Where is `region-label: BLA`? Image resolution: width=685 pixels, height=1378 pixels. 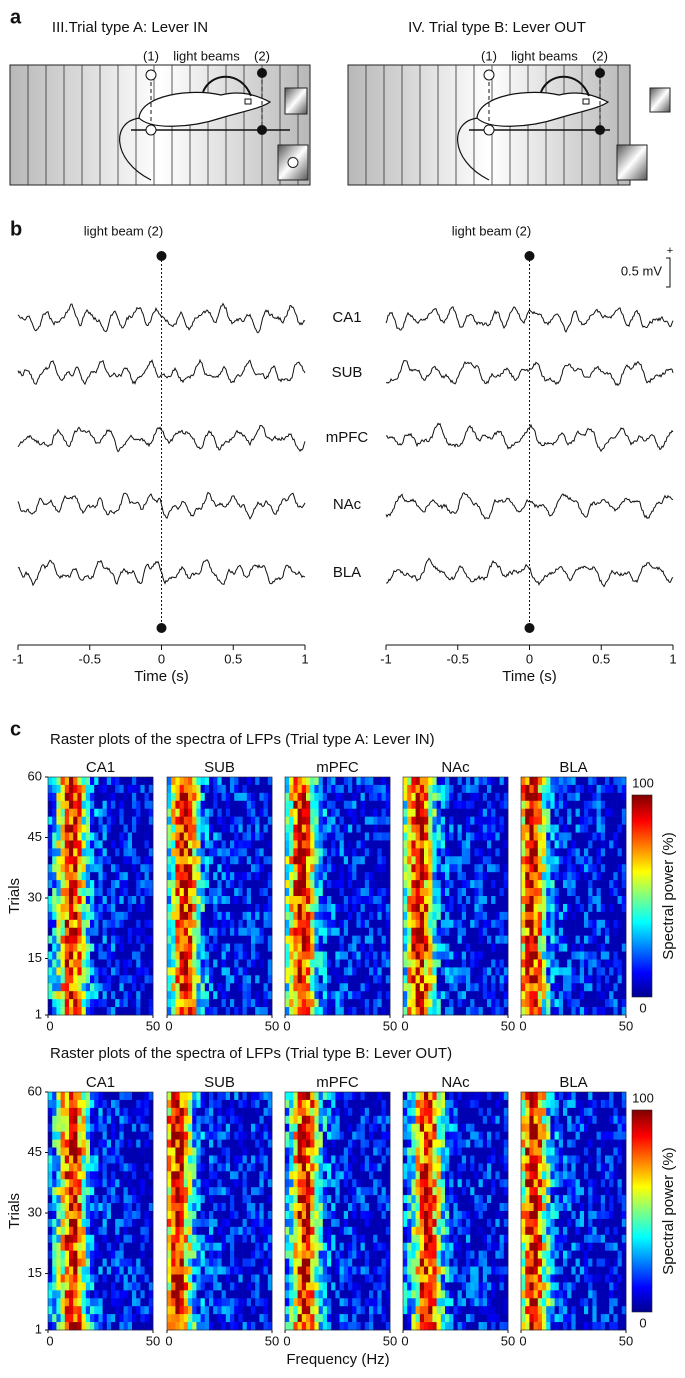 region-label: BLA is located at coordinates (347, 572).